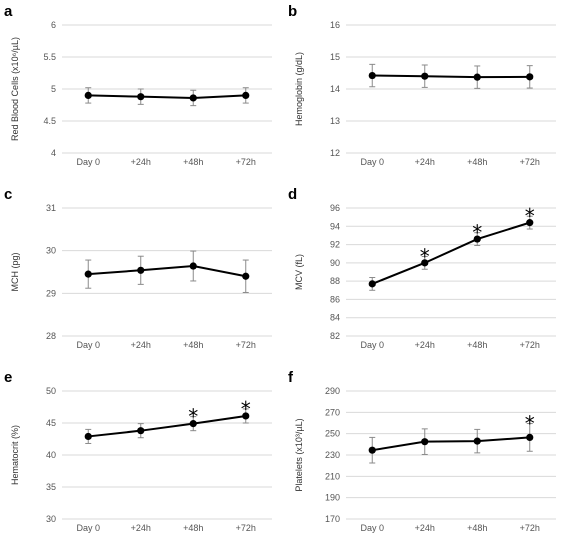  I want to click on panel-letter: d, so click(292, 194).